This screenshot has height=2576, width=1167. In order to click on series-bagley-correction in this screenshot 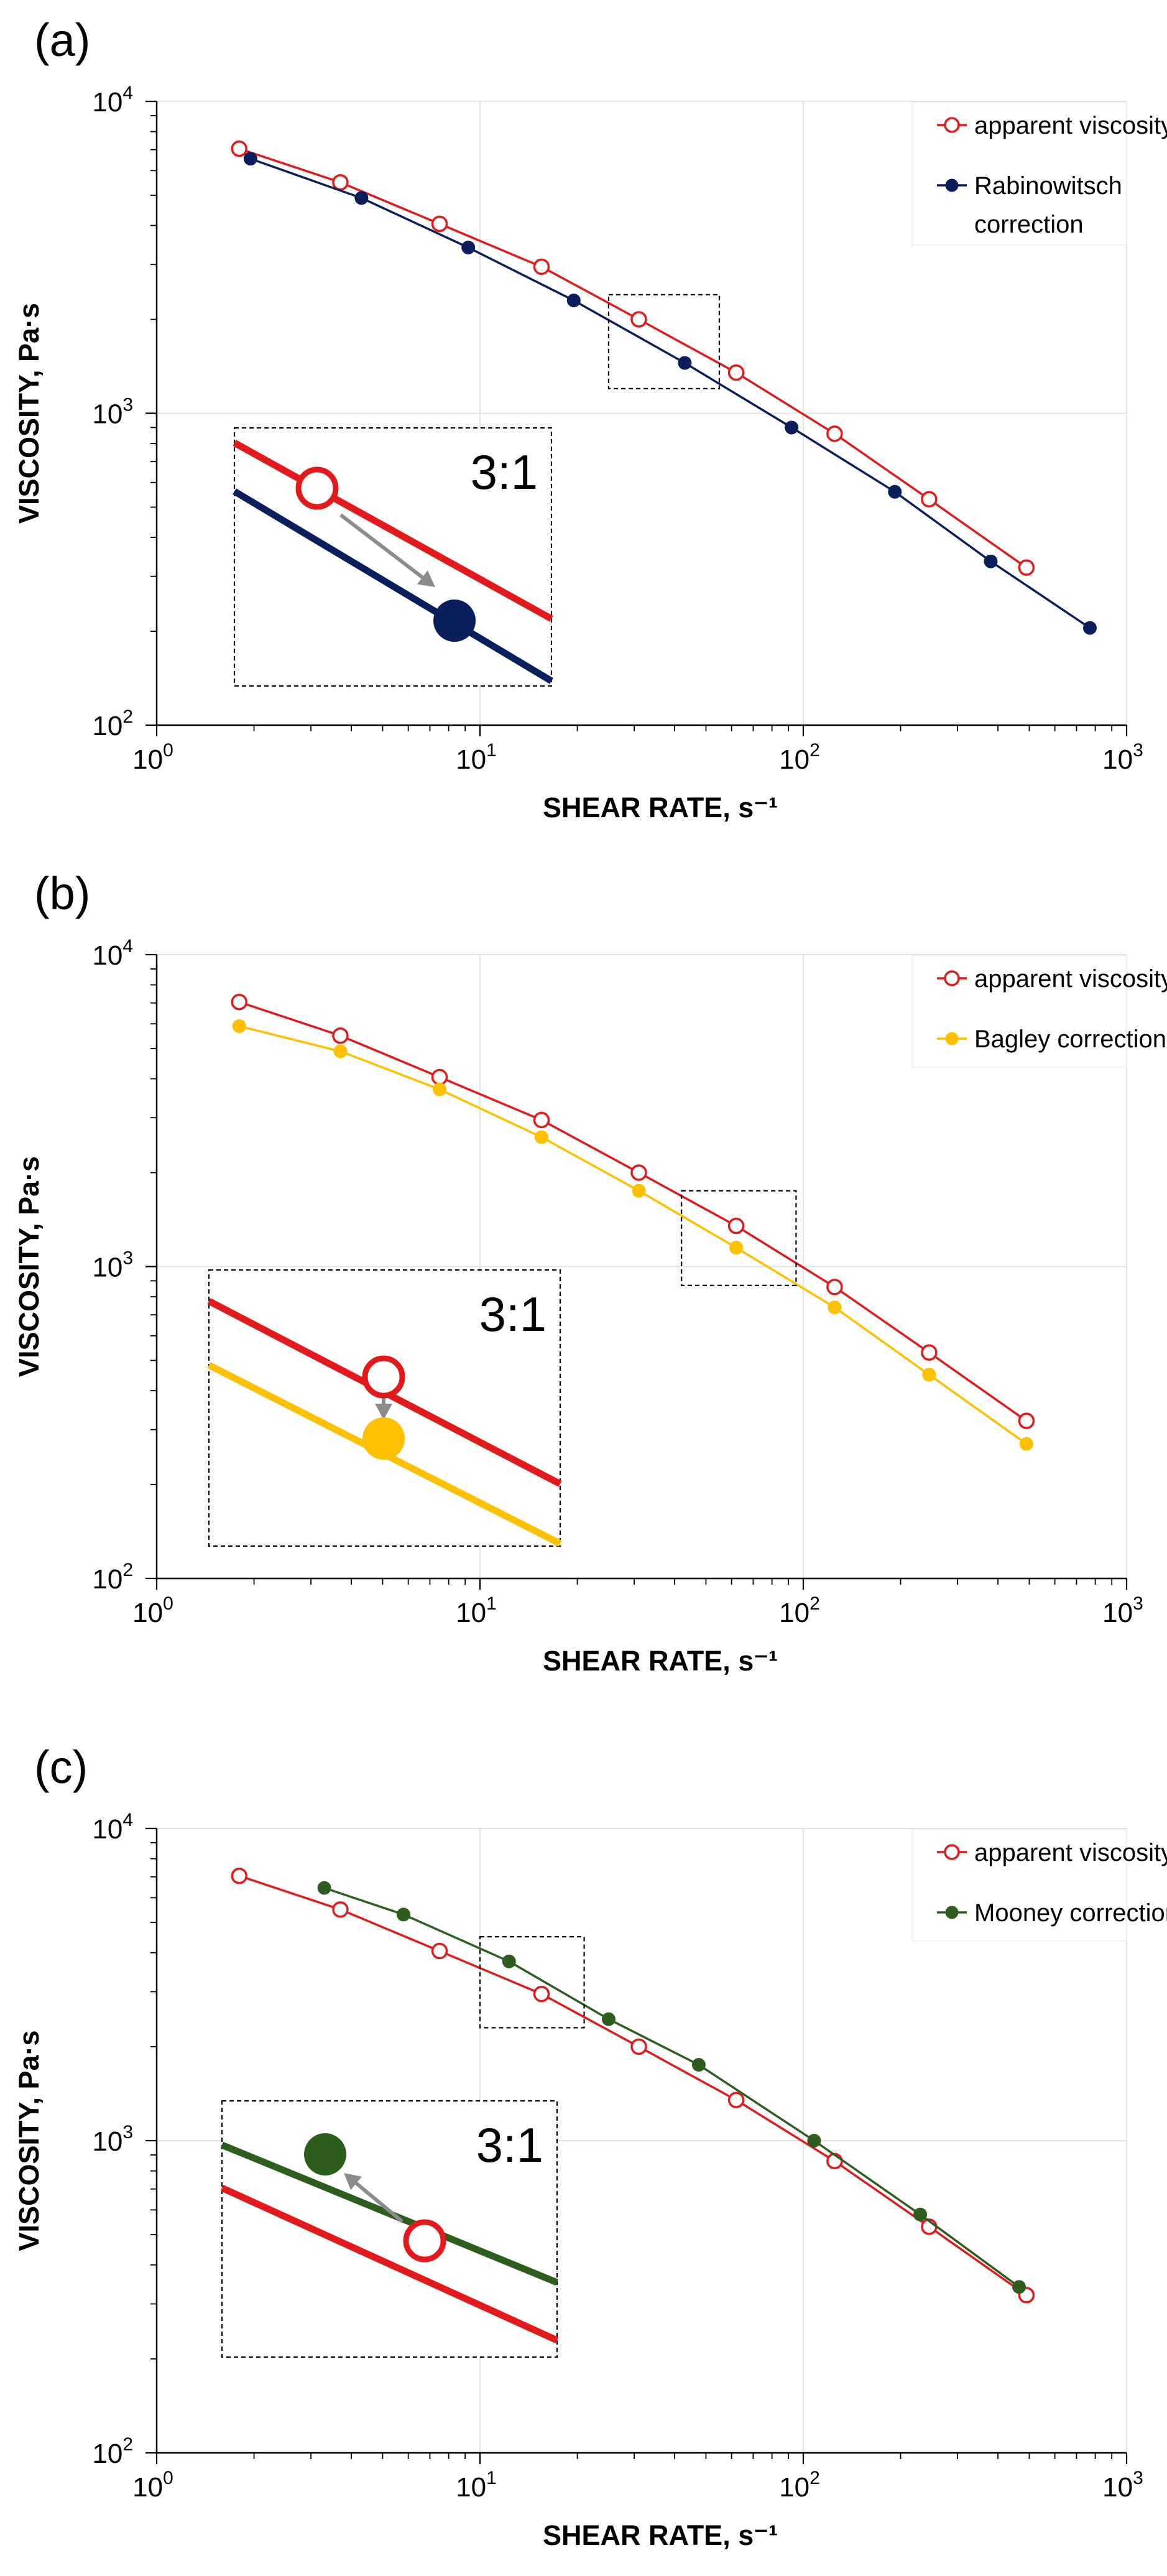, I will do `click(632, 1235)`.